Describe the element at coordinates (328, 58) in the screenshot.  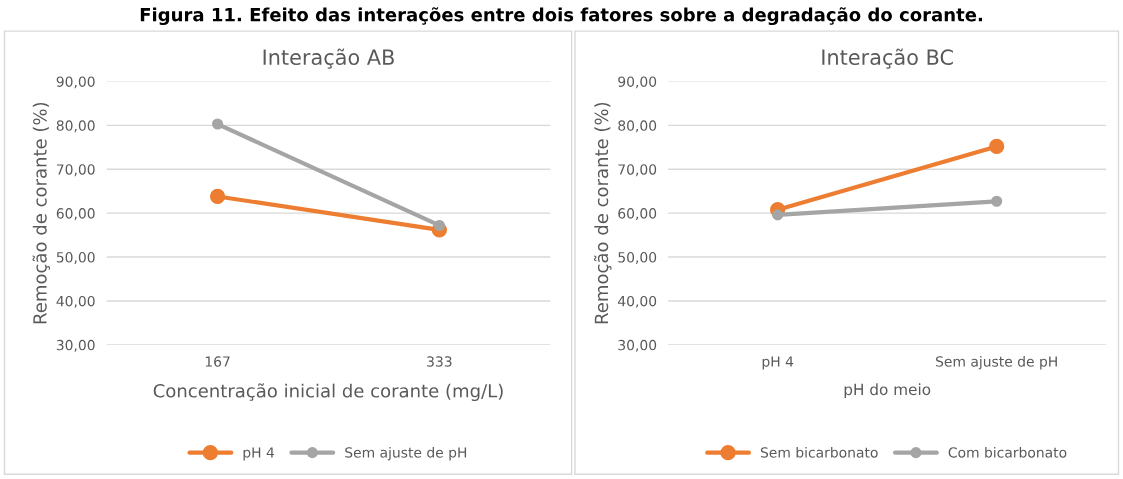
I see `chart-title: Interação AB` at that location.